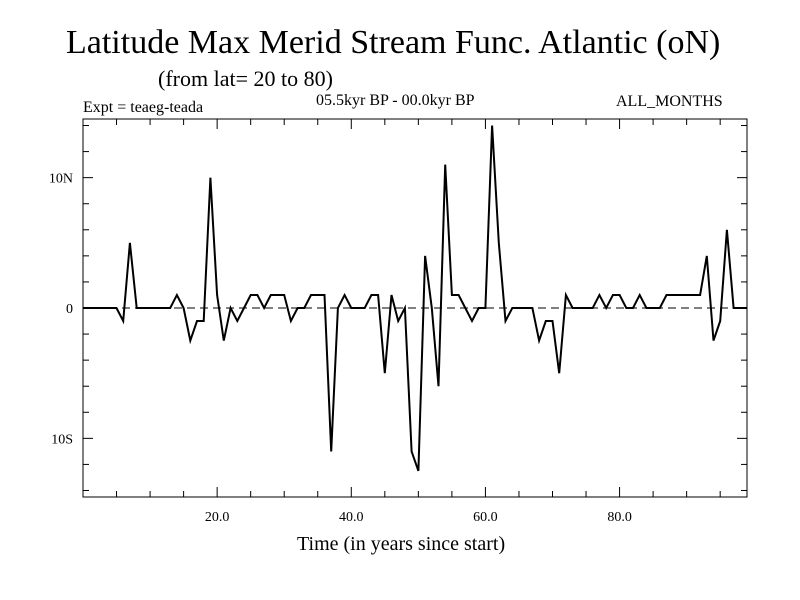 The image size is (800, 600). Describe the element at coordinates (395, 100) in the screenshot. I see `period-label: 05.5kyr BP - 00.0kyr BP` at that location.